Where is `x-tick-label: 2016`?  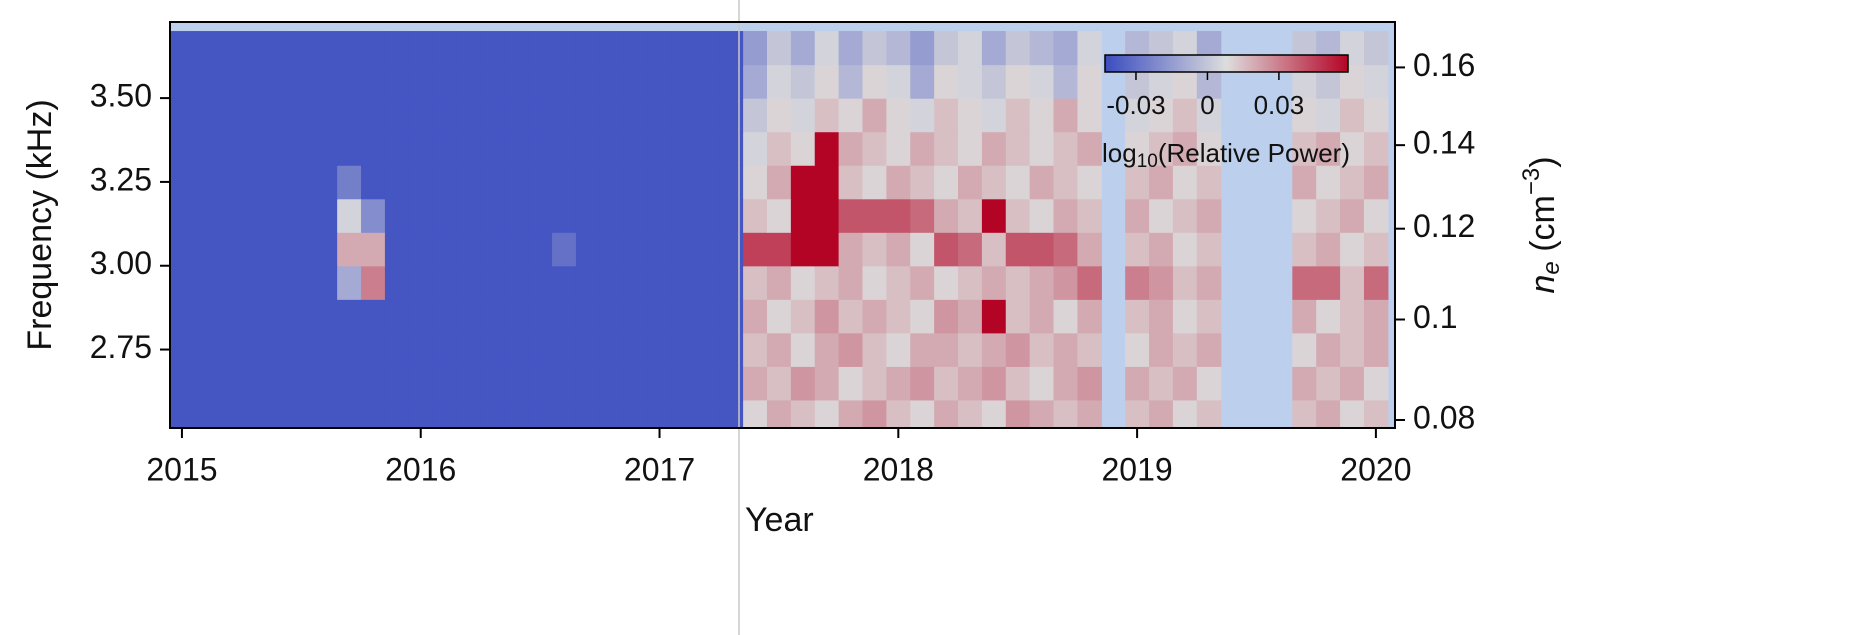 x-tick-label: 2016 is located at coordinates (420, 469).